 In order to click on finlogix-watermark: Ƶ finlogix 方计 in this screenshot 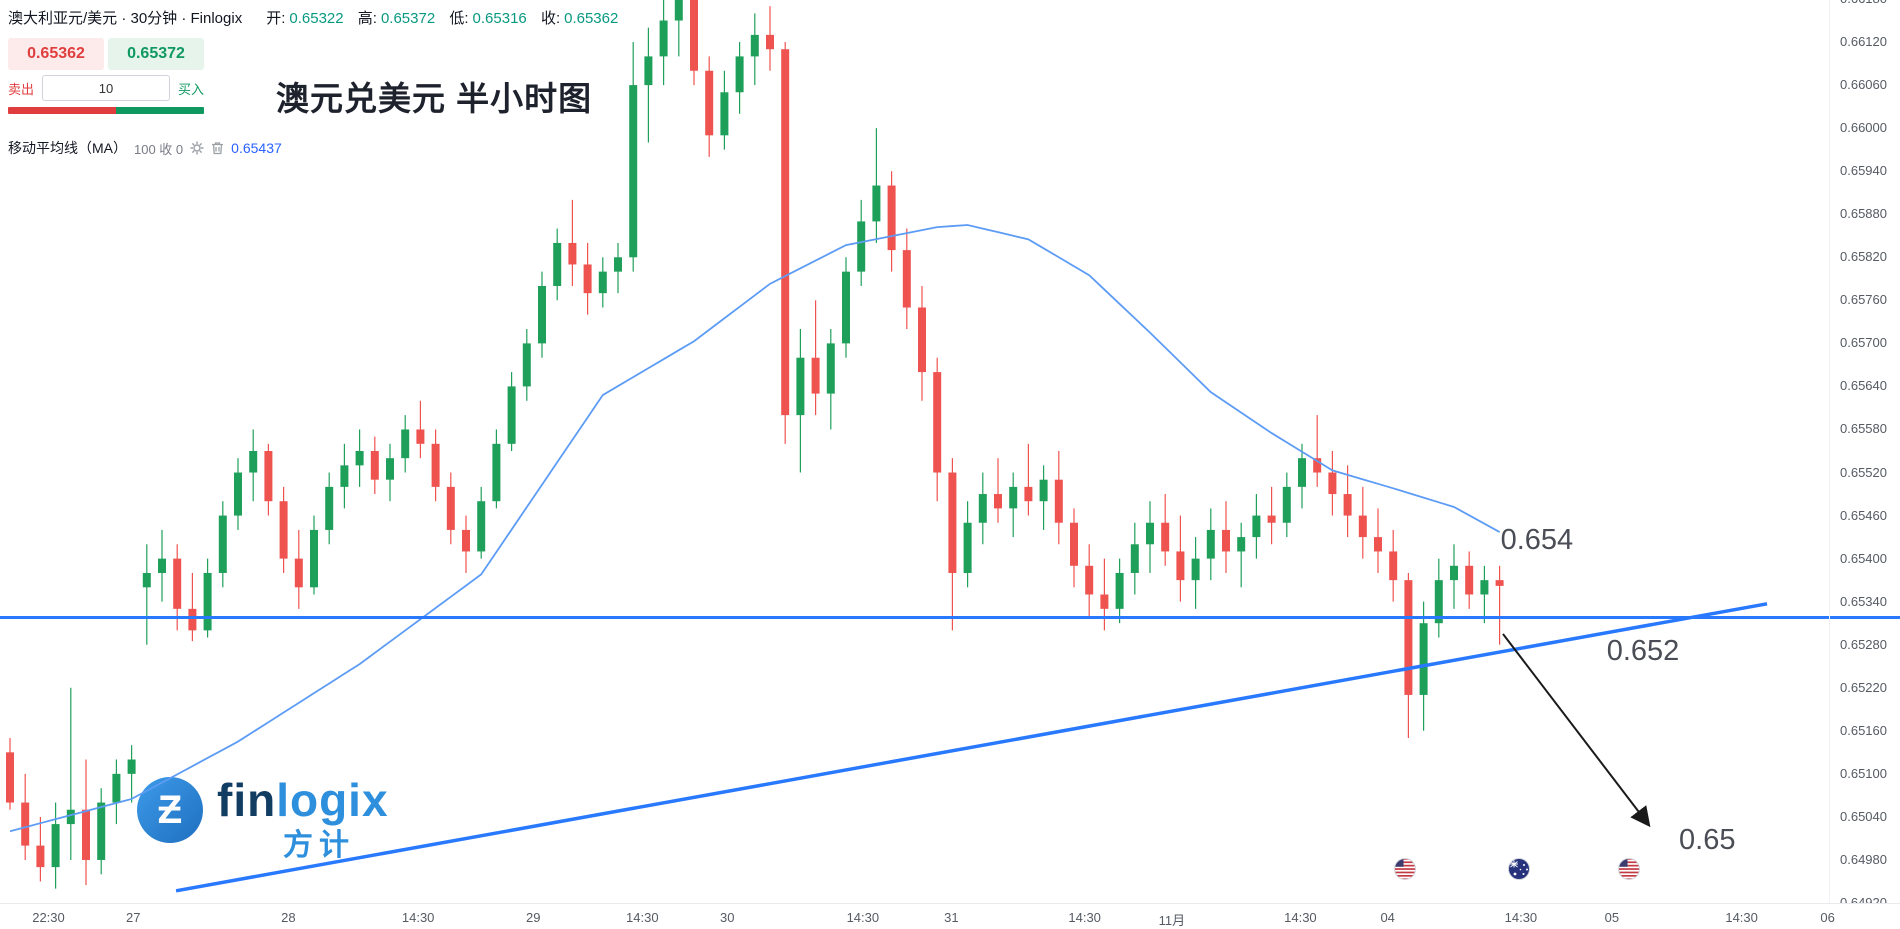, I will do `click(263, 819)`.